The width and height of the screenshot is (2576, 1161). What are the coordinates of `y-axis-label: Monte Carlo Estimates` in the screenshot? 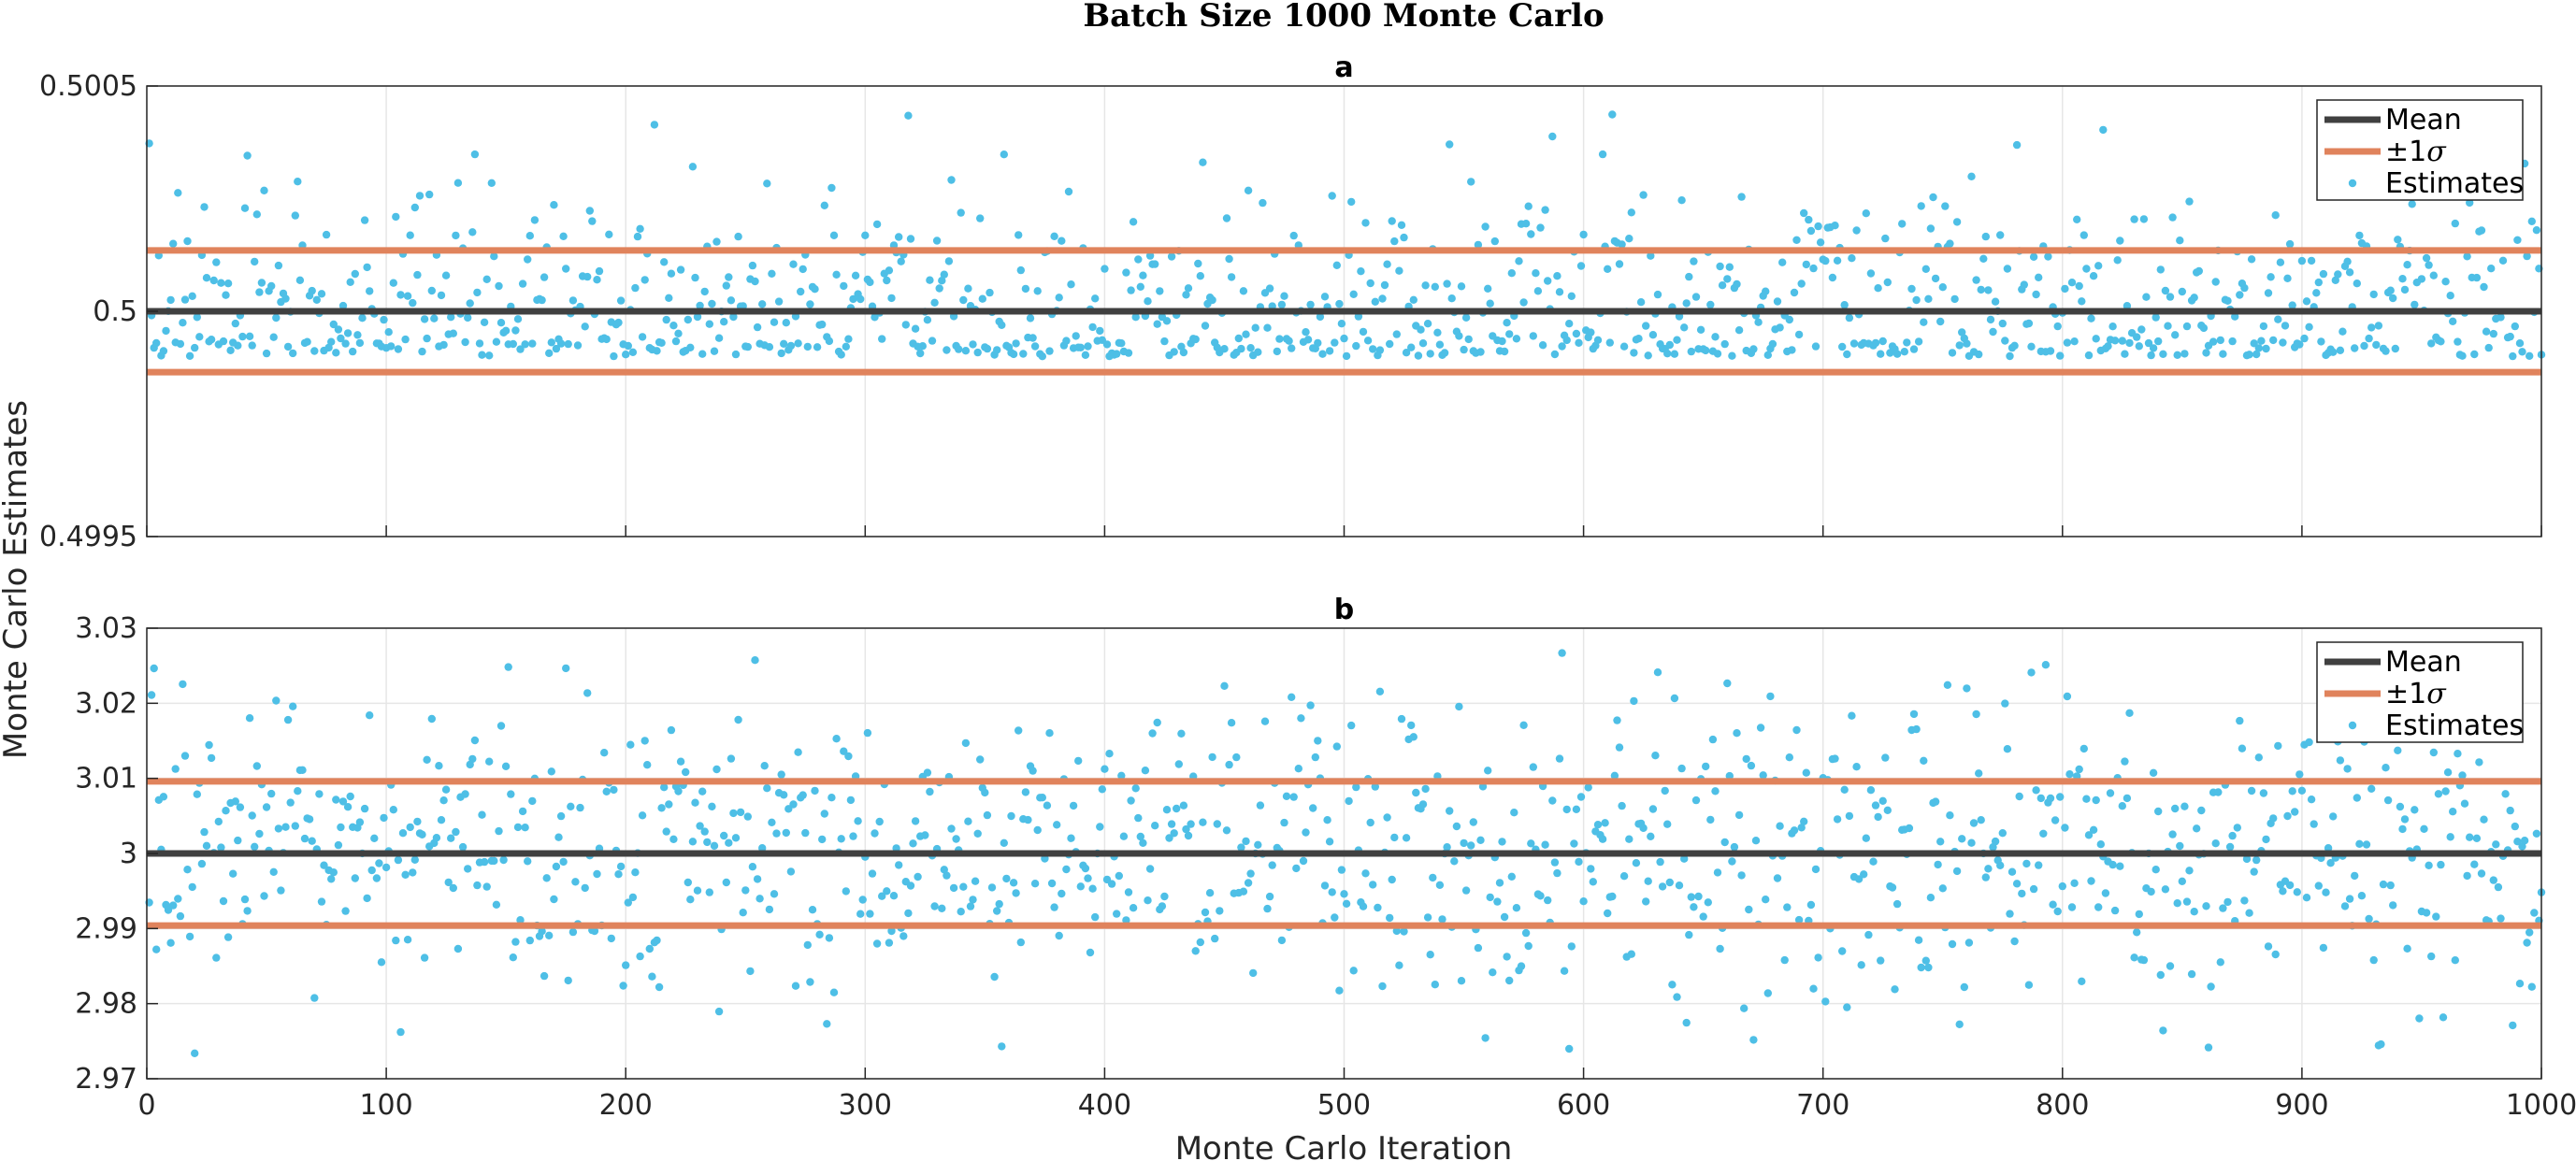 It's located at (18, 579).